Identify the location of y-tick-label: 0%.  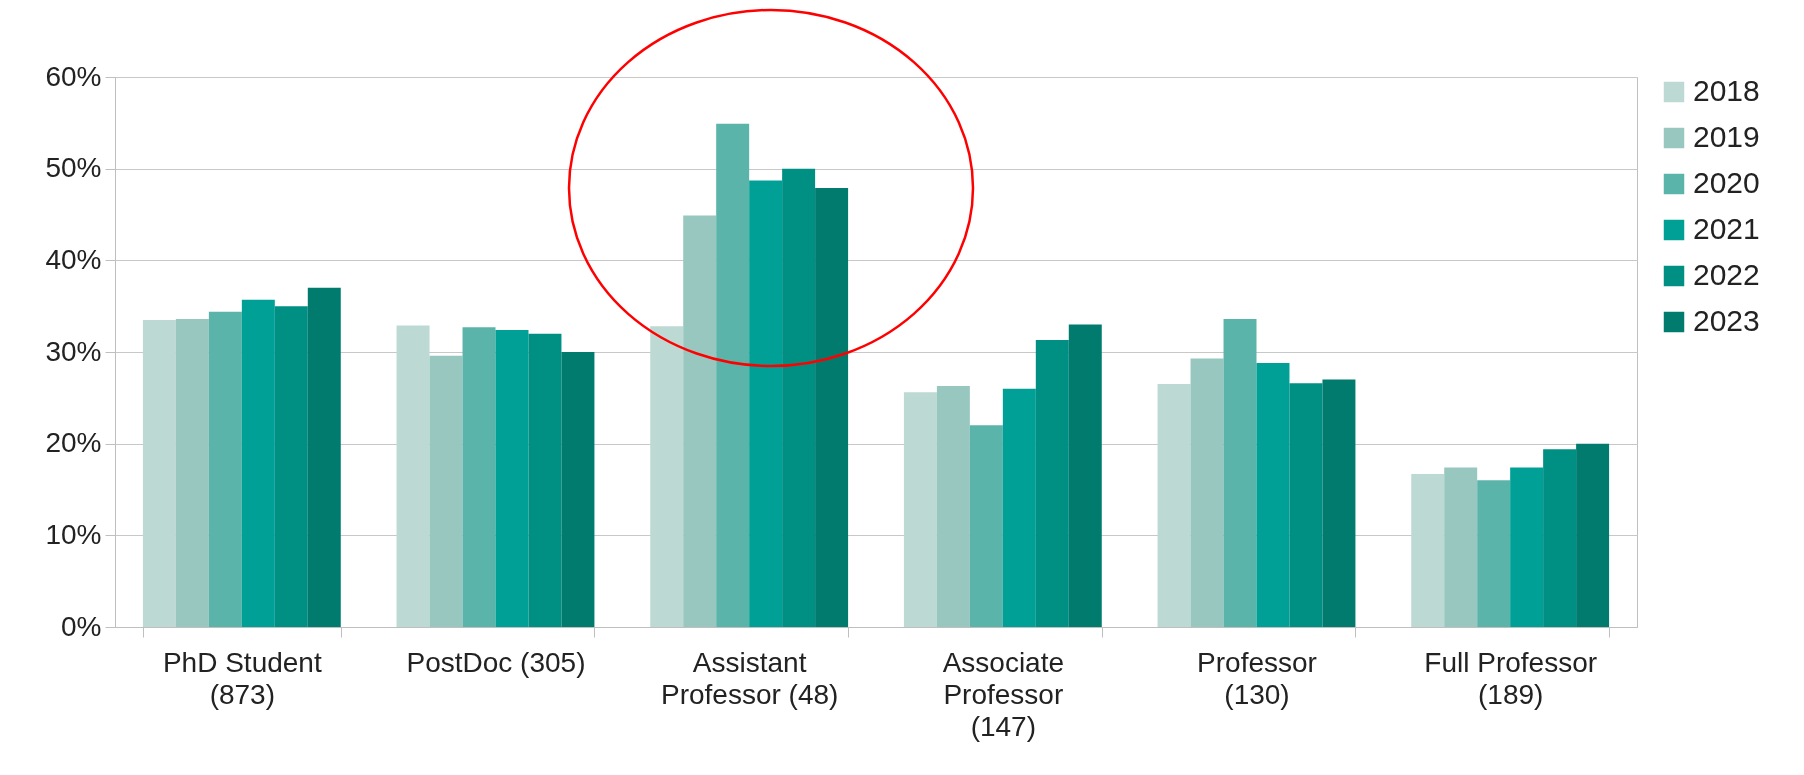
(81, 626).